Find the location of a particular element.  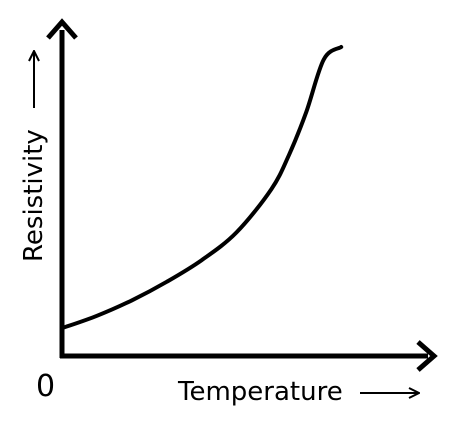

y-axis-arrowhead is located at coordinates (62, 29).